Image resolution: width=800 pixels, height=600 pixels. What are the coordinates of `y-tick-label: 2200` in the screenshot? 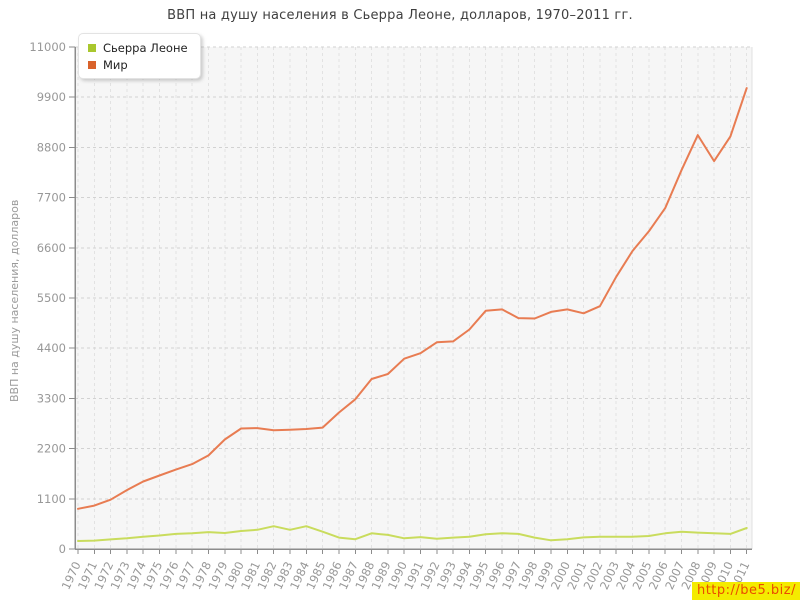 It's located at (51, 449).